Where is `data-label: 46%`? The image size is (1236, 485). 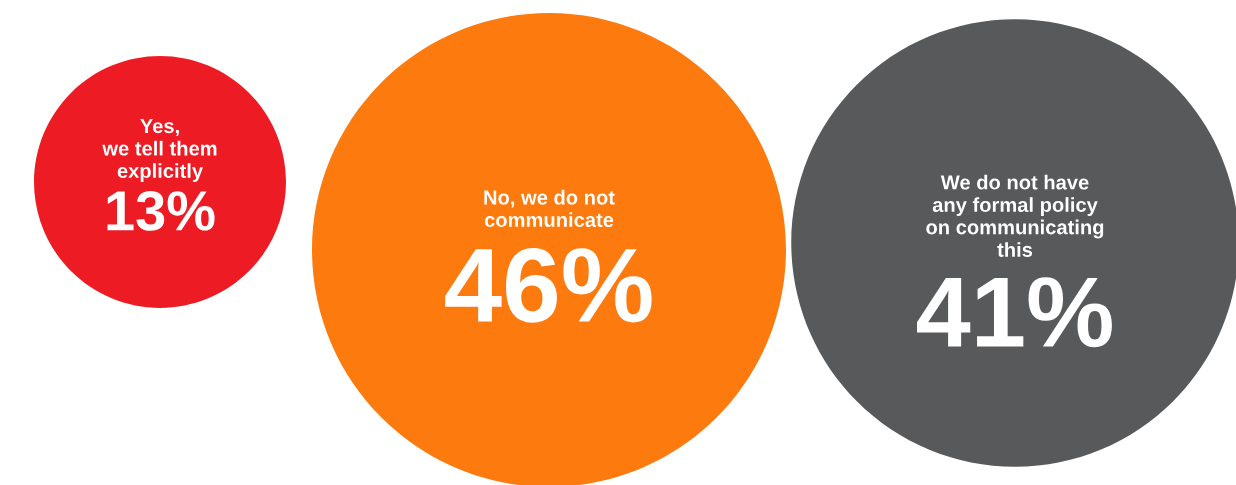 data-label: 46% is located at coordinates (548, 285).